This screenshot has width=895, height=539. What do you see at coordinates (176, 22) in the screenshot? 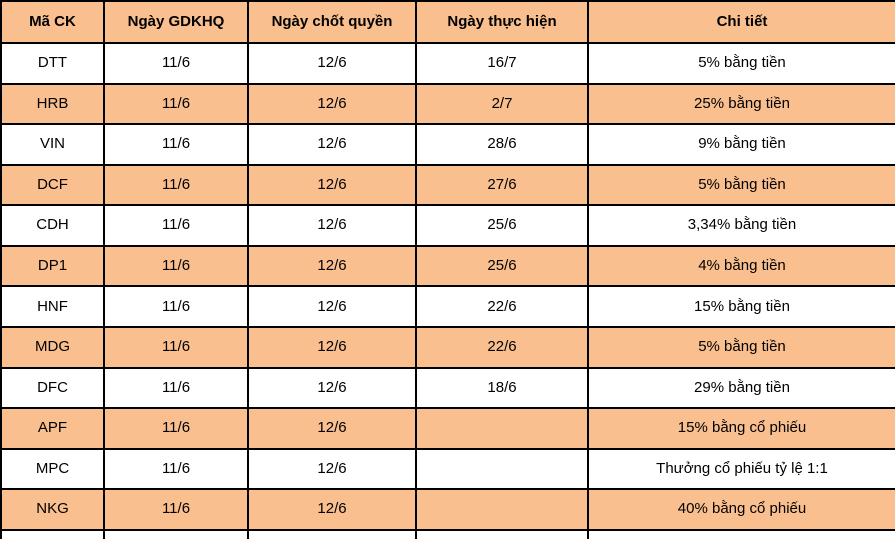
I see `header-ngay-gdkhq: Ngày GDKHQ` at bounding box center [176, 22].